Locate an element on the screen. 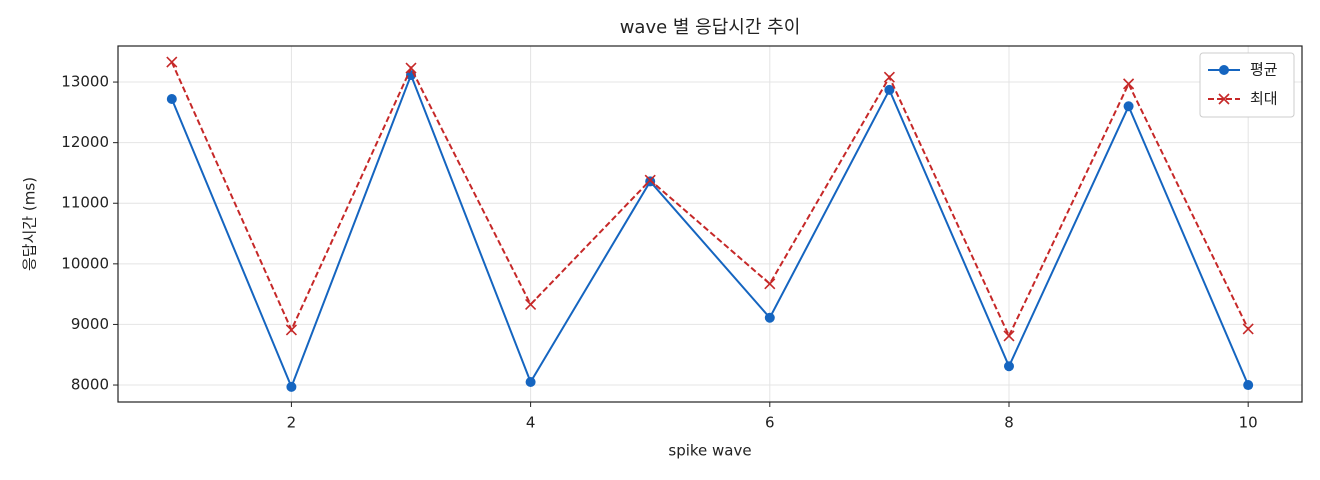  y-tick-label: 8000 is located at coordinates (90, 385).